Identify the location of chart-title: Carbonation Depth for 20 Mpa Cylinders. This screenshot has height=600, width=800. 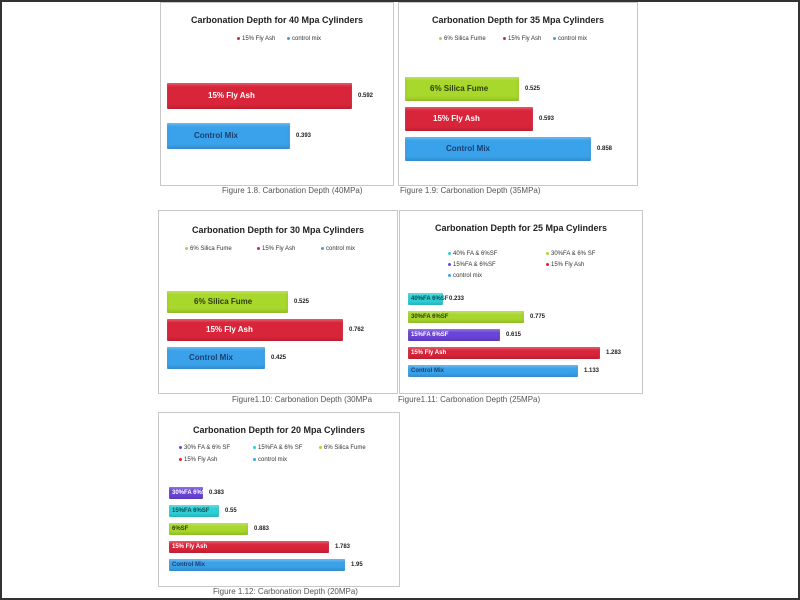
(279, 430).